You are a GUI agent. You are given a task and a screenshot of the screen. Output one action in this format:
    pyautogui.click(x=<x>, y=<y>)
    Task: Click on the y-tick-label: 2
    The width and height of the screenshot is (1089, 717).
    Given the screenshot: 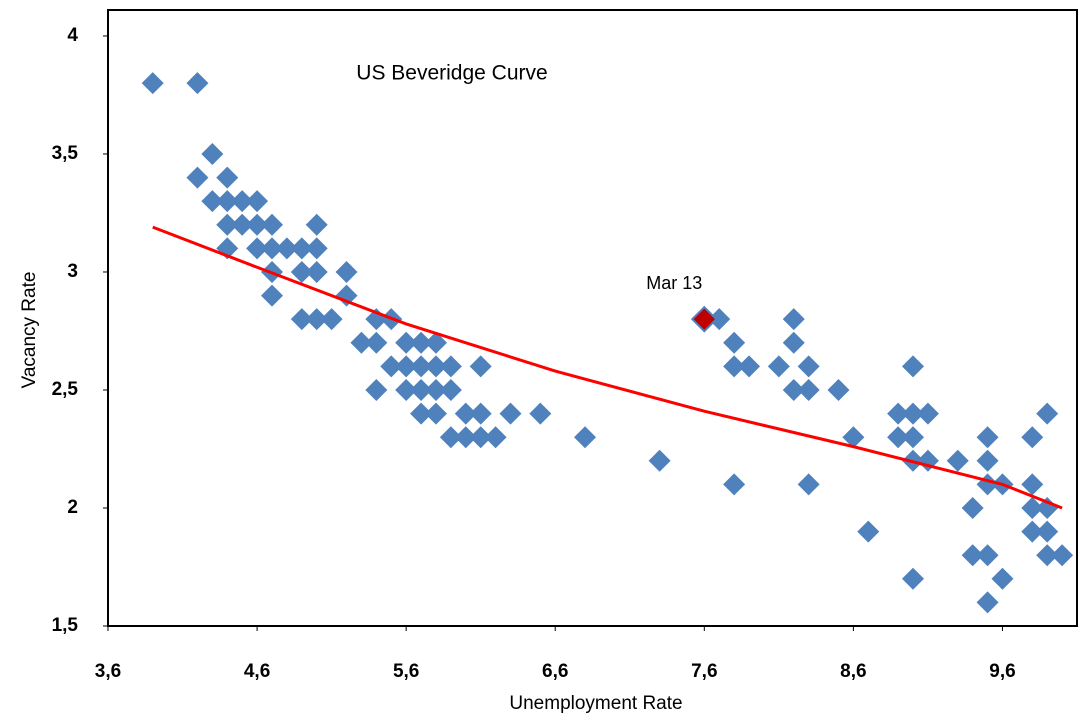 What is the action you would take?
    pyautogui.click(x=72, y=507)
    